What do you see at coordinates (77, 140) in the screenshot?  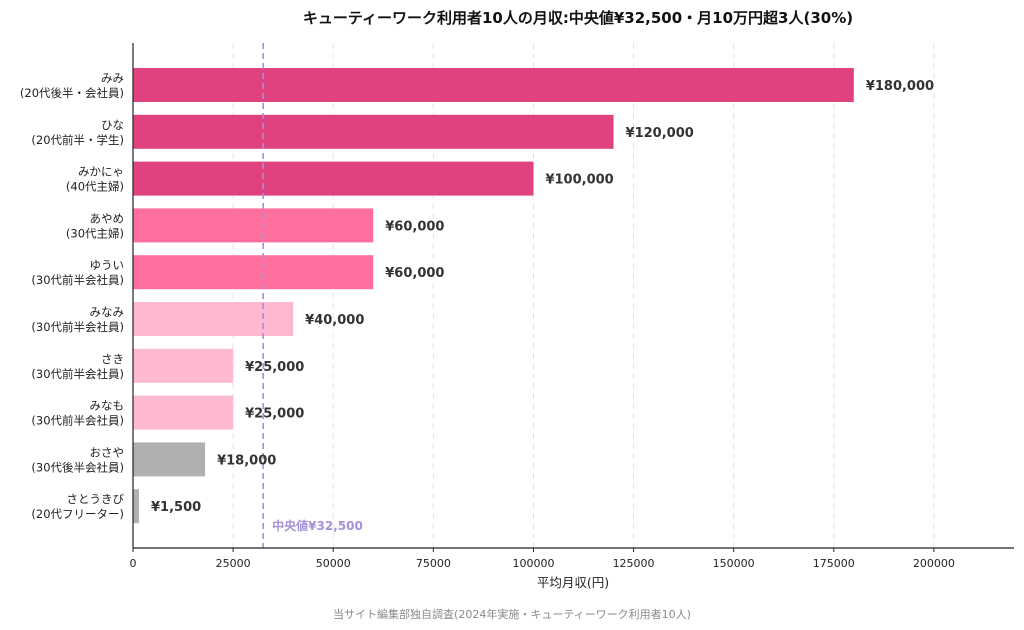 I see `category-detail: (20代前半・学生)` at bounding box center [77, 140].